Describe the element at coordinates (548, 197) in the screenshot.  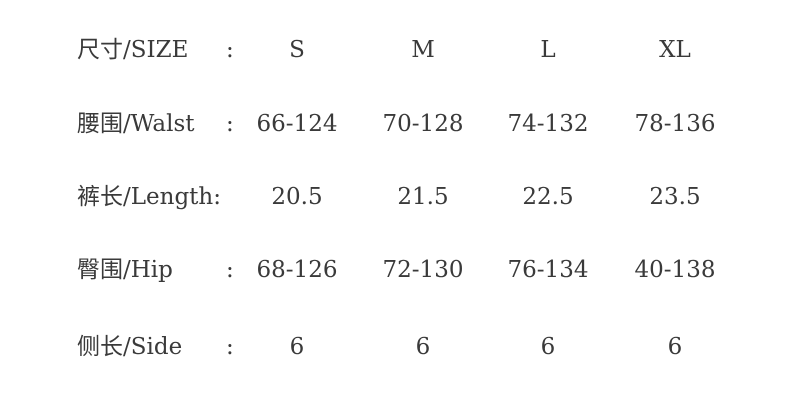
I see `cell-l: 22.5` at that location.